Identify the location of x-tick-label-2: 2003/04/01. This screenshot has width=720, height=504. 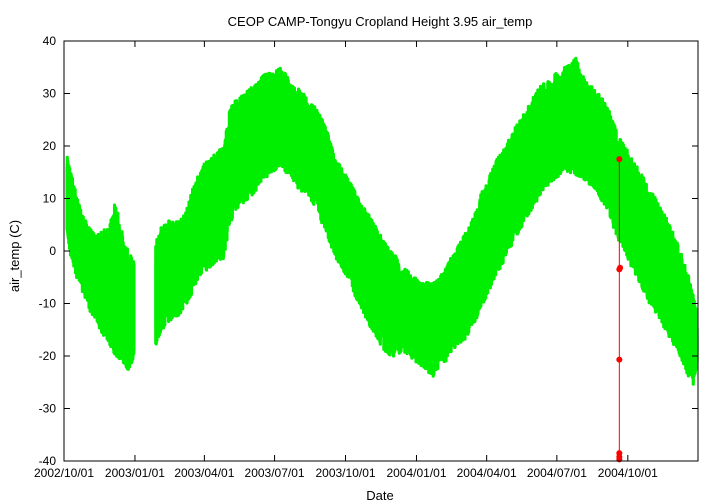
(204, 473).